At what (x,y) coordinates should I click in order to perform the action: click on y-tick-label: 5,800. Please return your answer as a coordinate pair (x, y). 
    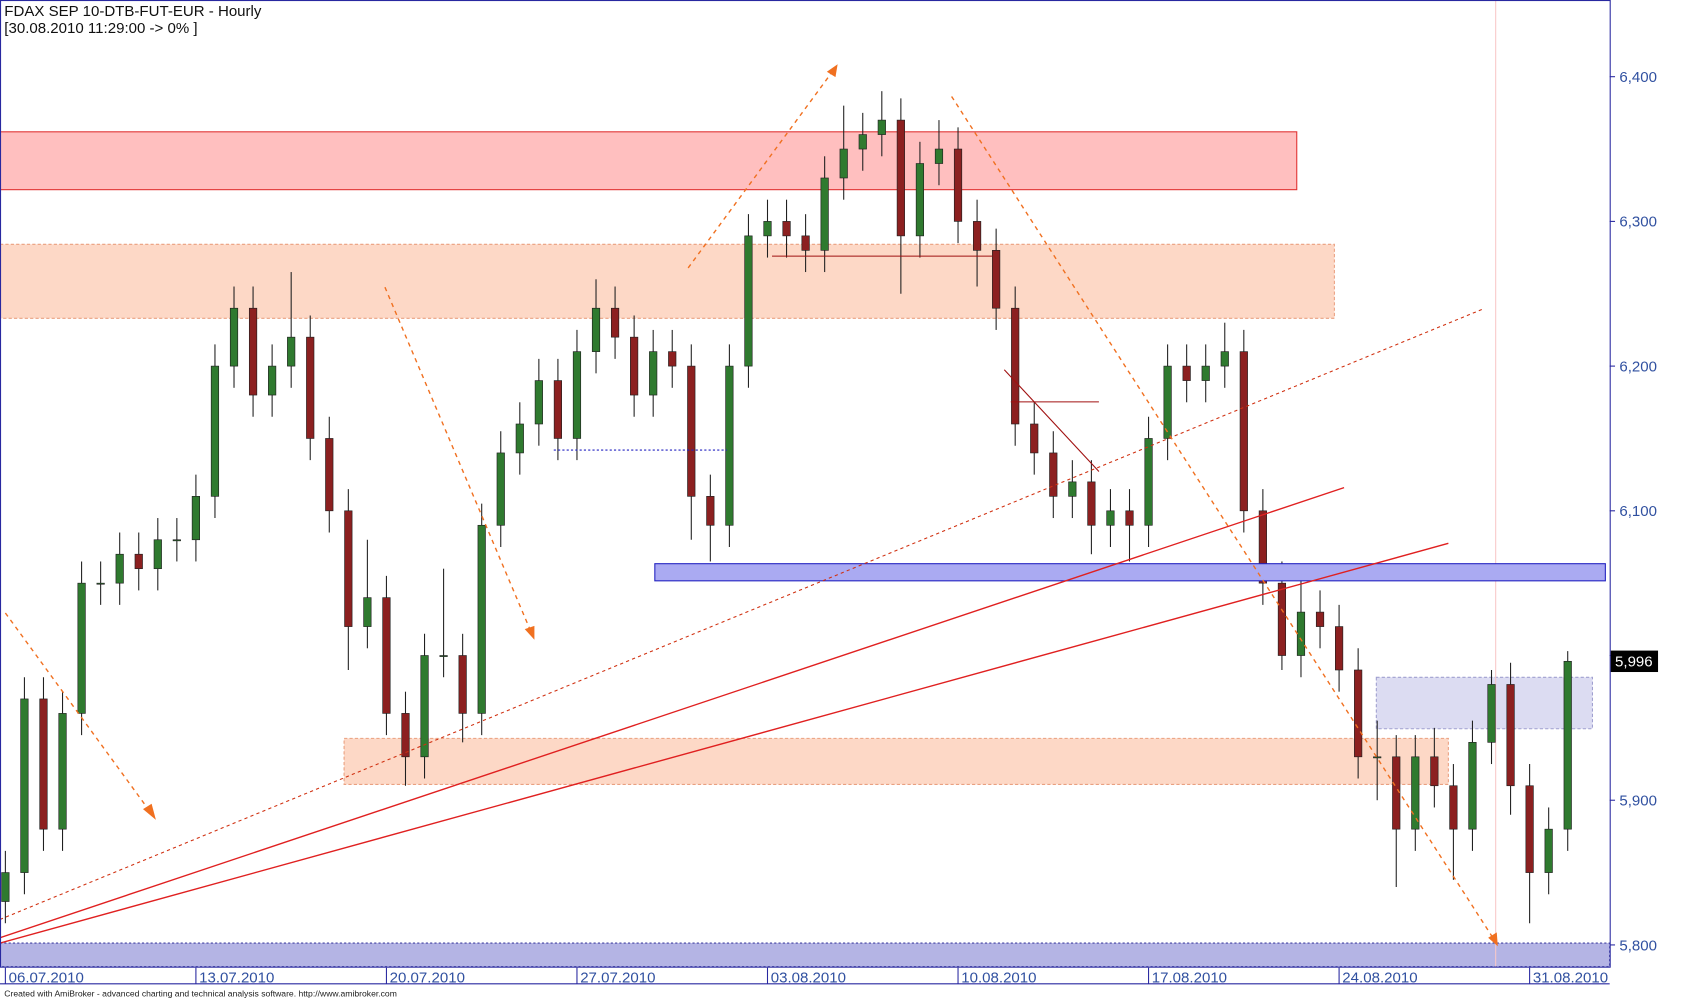
    Looking at the image, I should click on (1638, 945).